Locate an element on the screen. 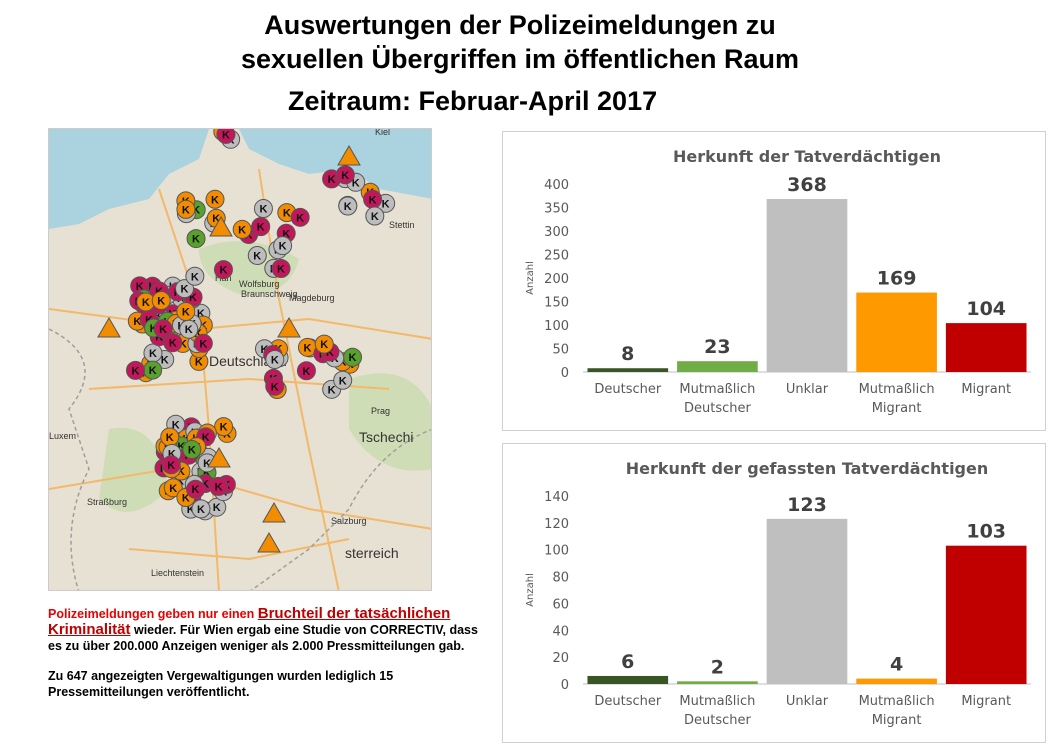  map-place-label: Magdeburg is located at coordinates (312, 298).